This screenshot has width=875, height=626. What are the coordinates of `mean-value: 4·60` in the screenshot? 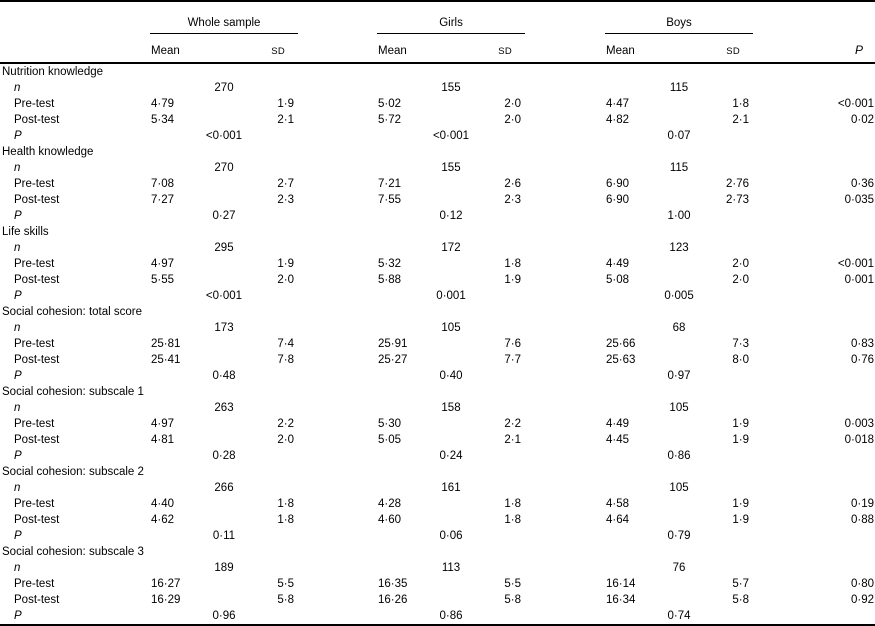 It's located at (390, 520).